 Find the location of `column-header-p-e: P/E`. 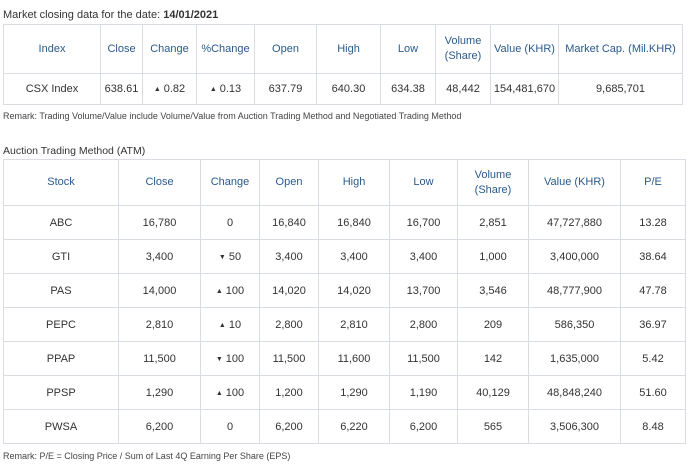

column-header-p-e: P/E is located at coordinates (653, 182).